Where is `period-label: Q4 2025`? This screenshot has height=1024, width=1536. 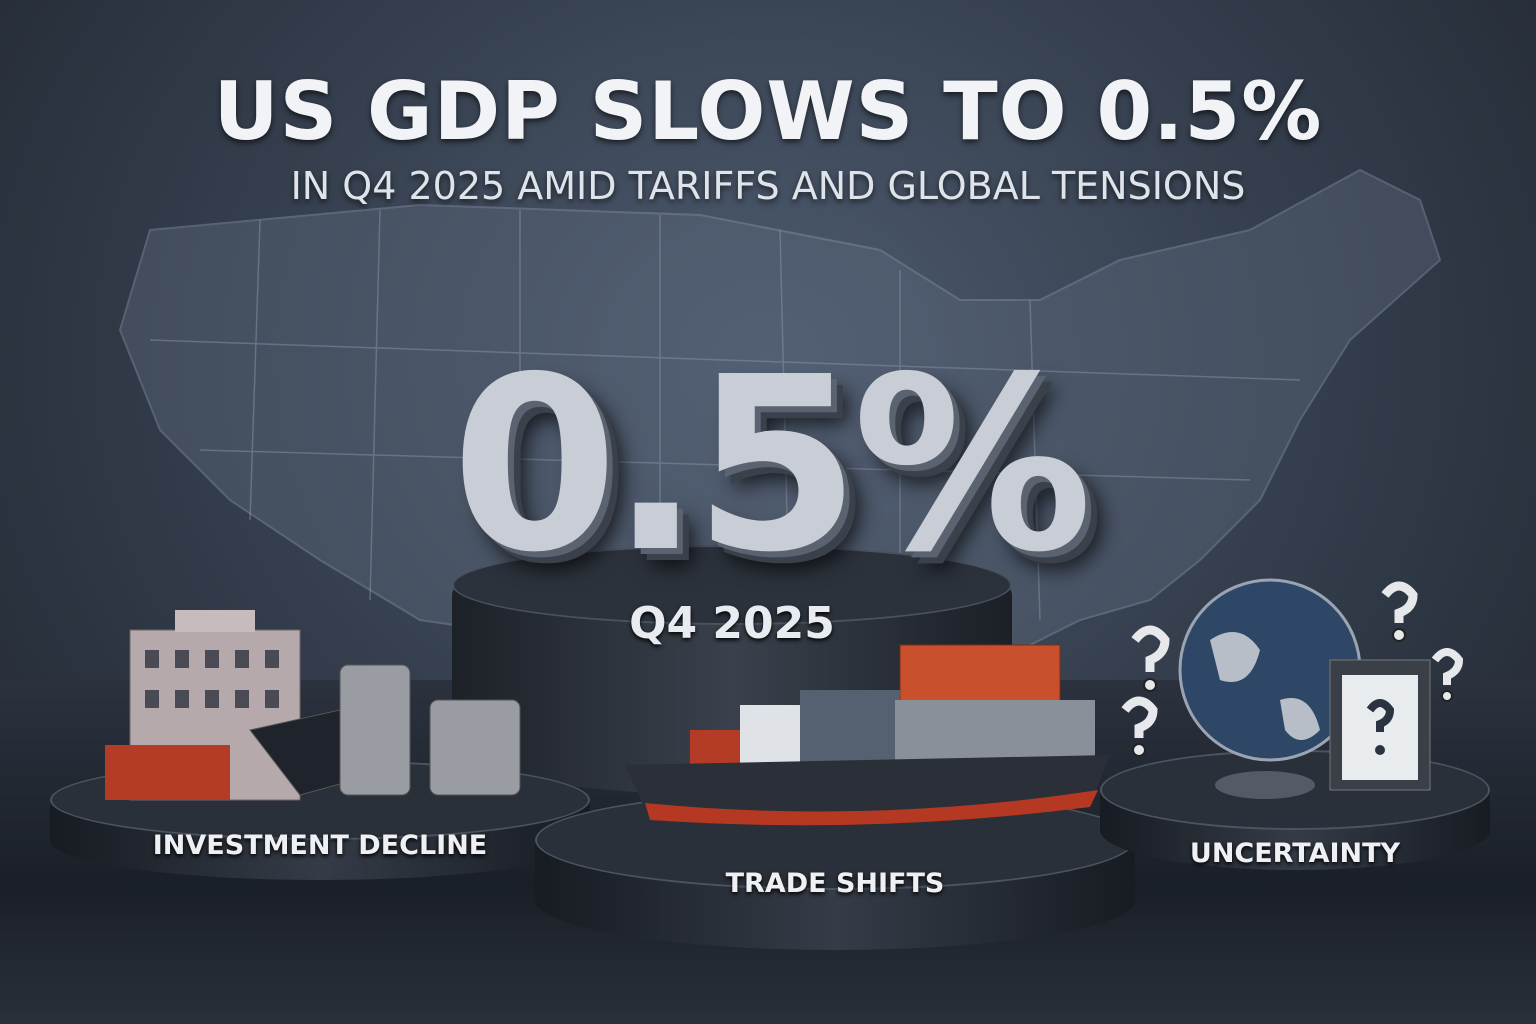
period-label: Q4 2025 is located at coordinates (732, 623).